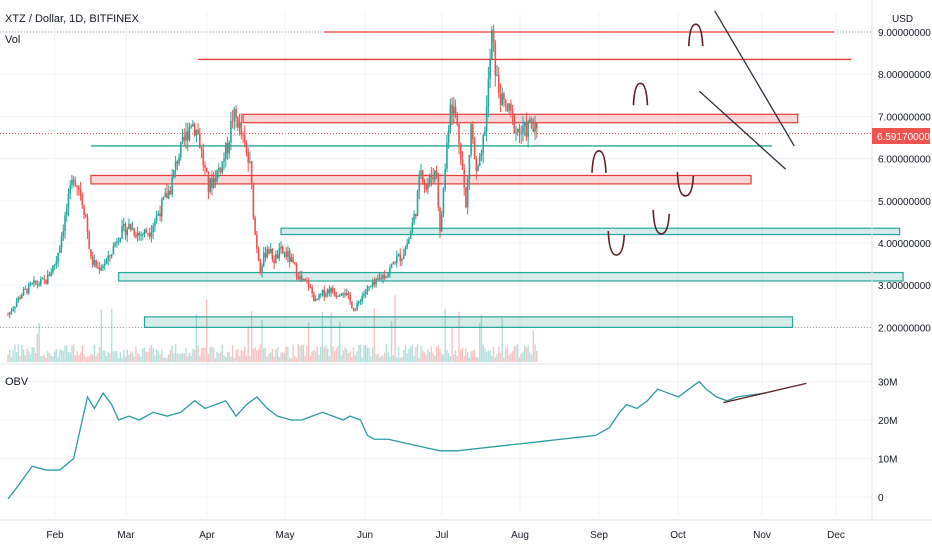  What do you see at coordinates (55, 535) in the screenshot?
I see `month-tick-label: Feb` at bounding box center [55, 535].